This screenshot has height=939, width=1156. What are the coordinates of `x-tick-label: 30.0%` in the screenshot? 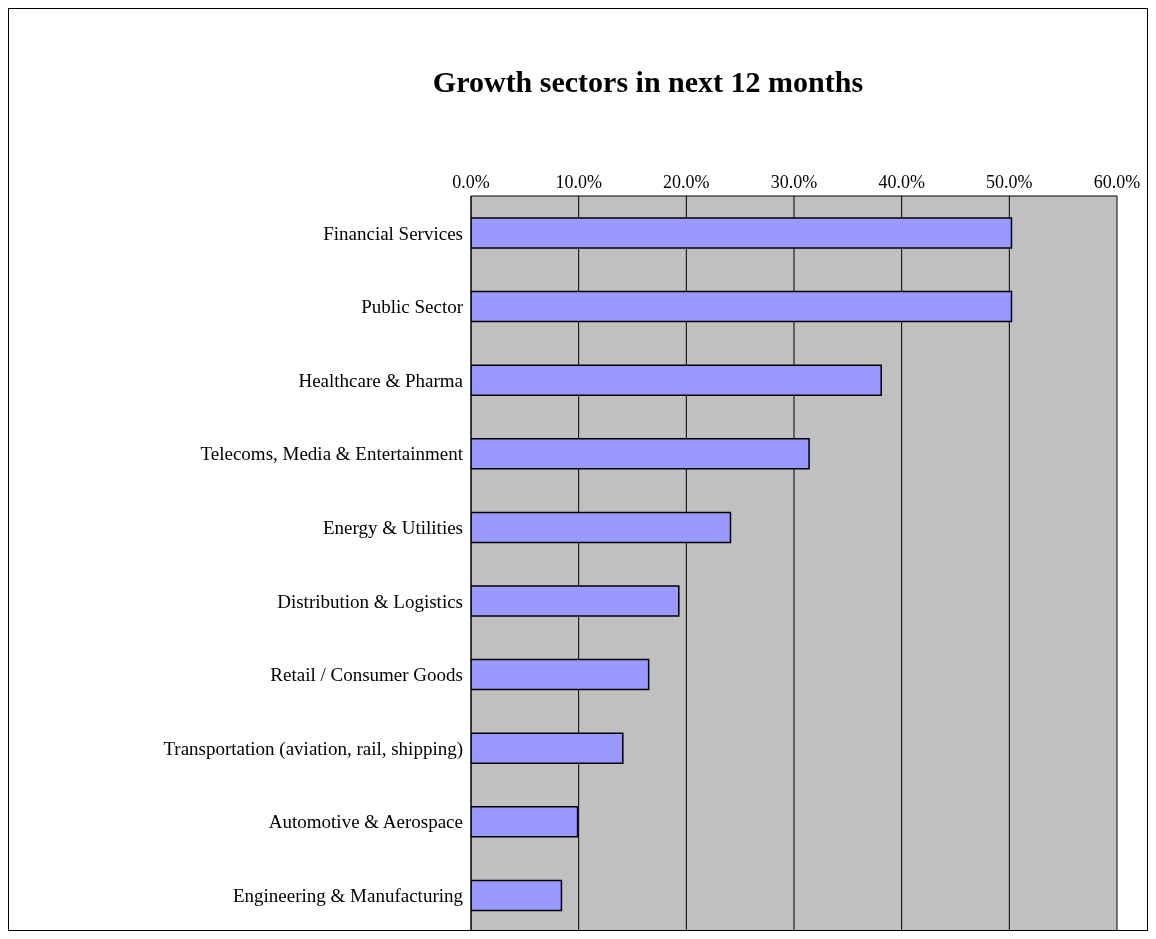 It's located at (794, 182).